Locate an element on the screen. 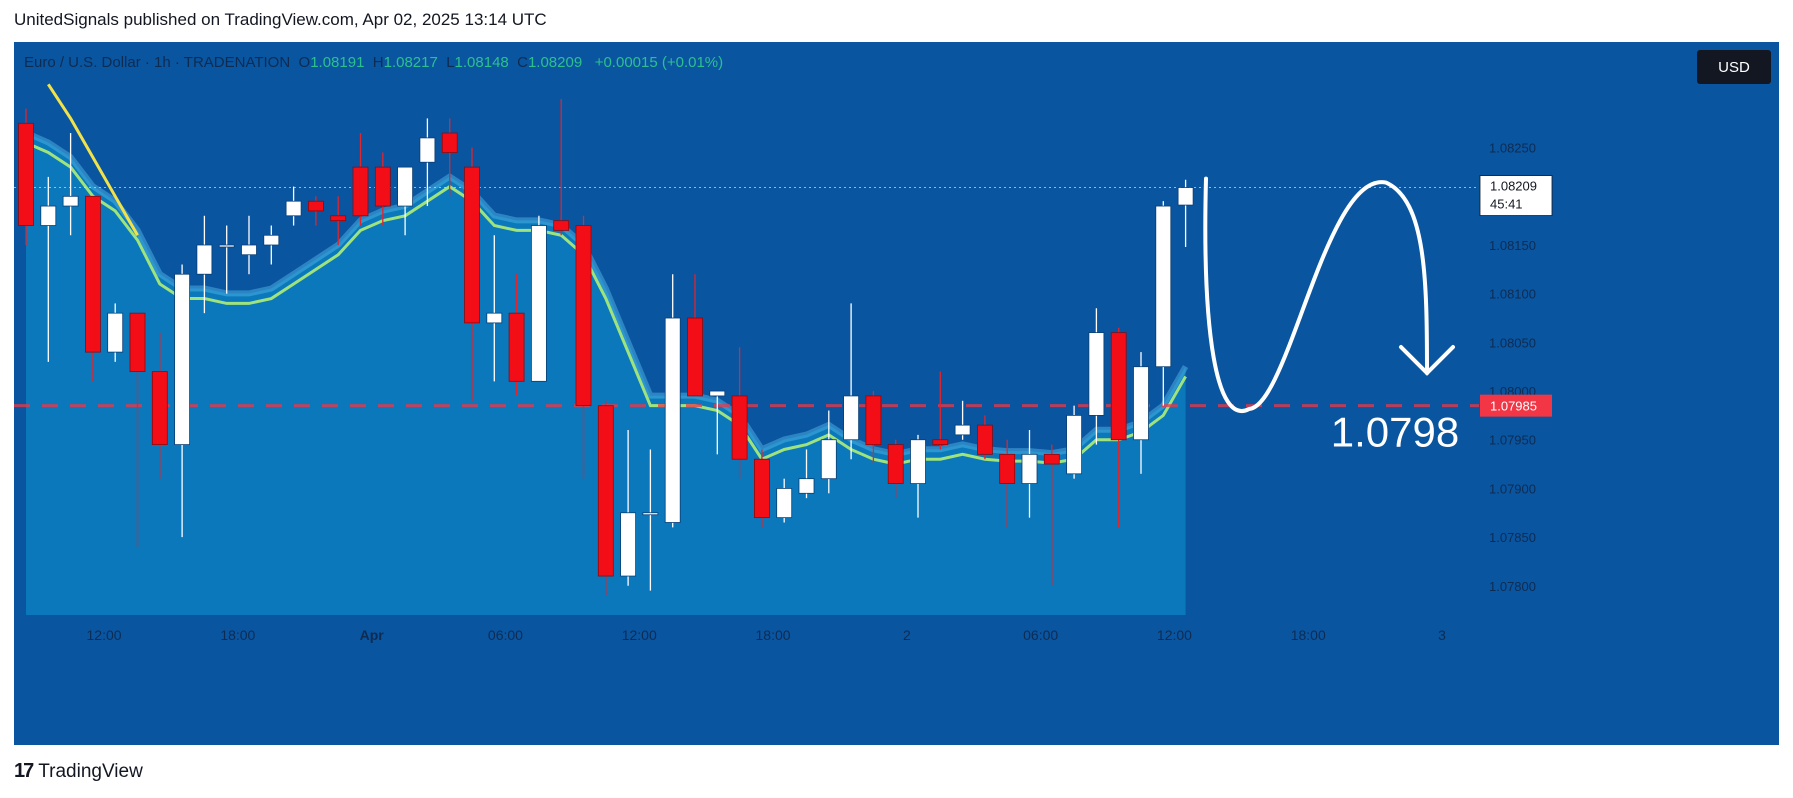 Image resolution: width=1793 pixels, height=798 pixels. legend-open-value: 1.08191 is located at coordinates (337, 62).